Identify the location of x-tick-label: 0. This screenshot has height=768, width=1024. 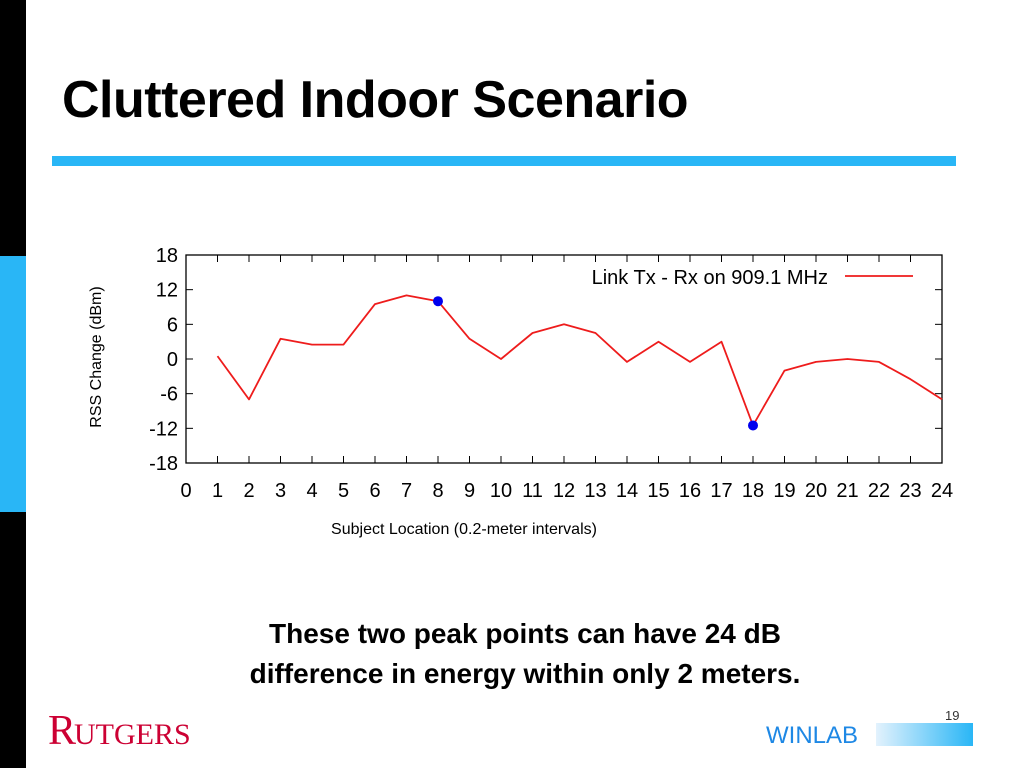
(185, 491).